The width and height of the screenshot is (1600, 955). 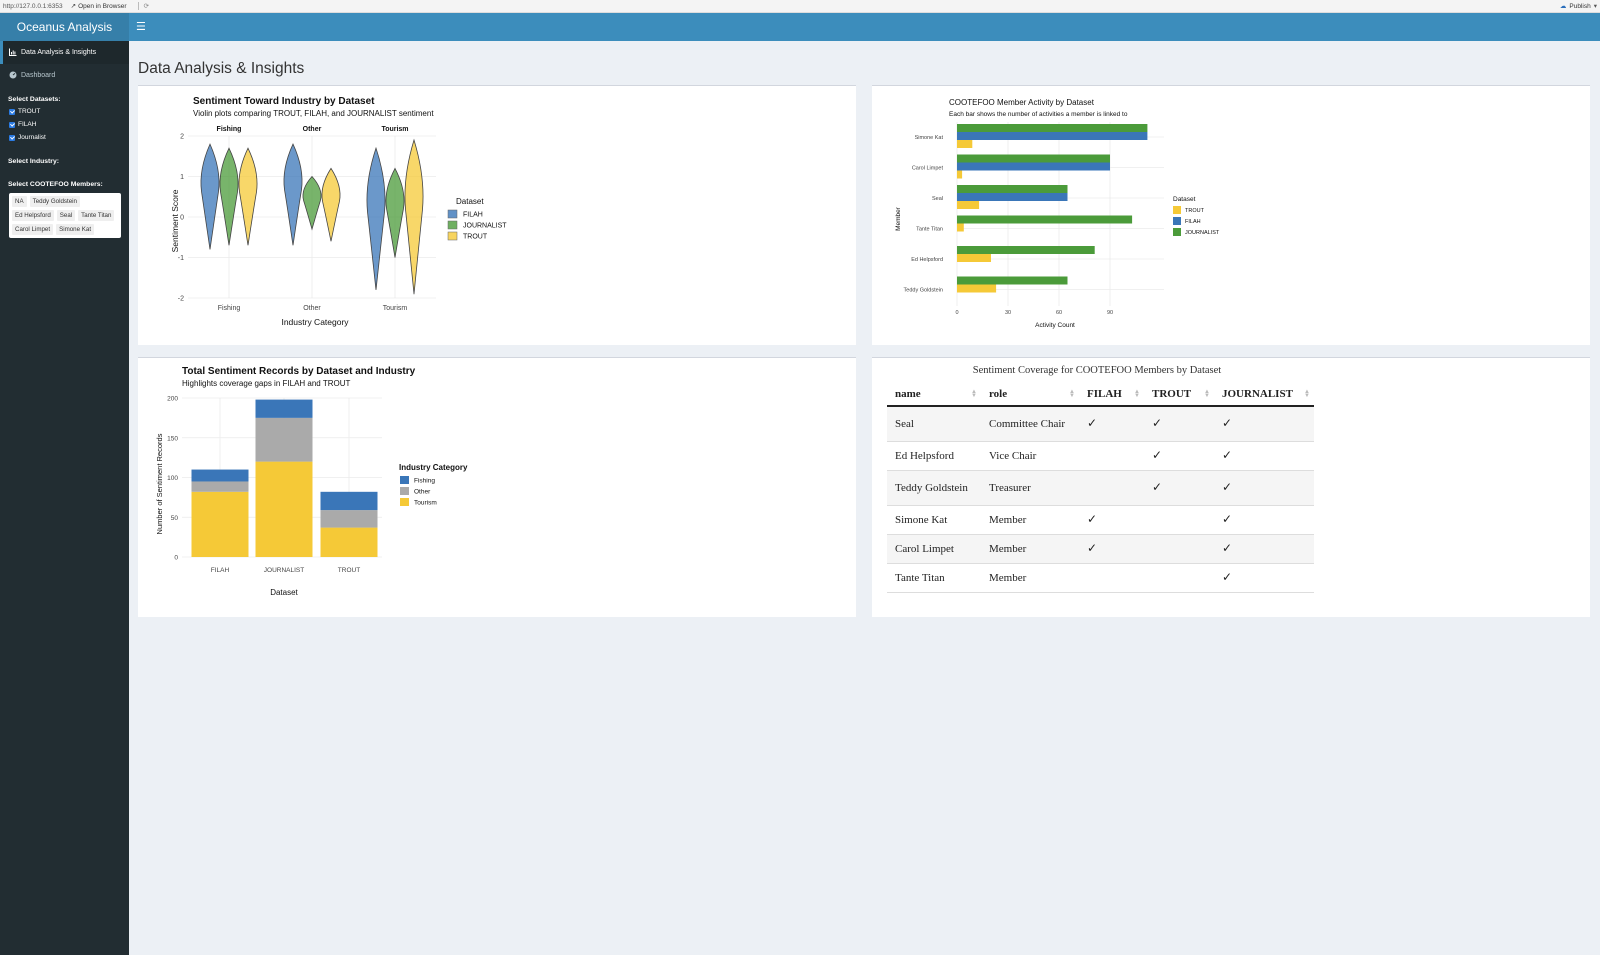 I want to click on open-in-browser-button: ↗ Open in Browser, so click(x=98, y=6).